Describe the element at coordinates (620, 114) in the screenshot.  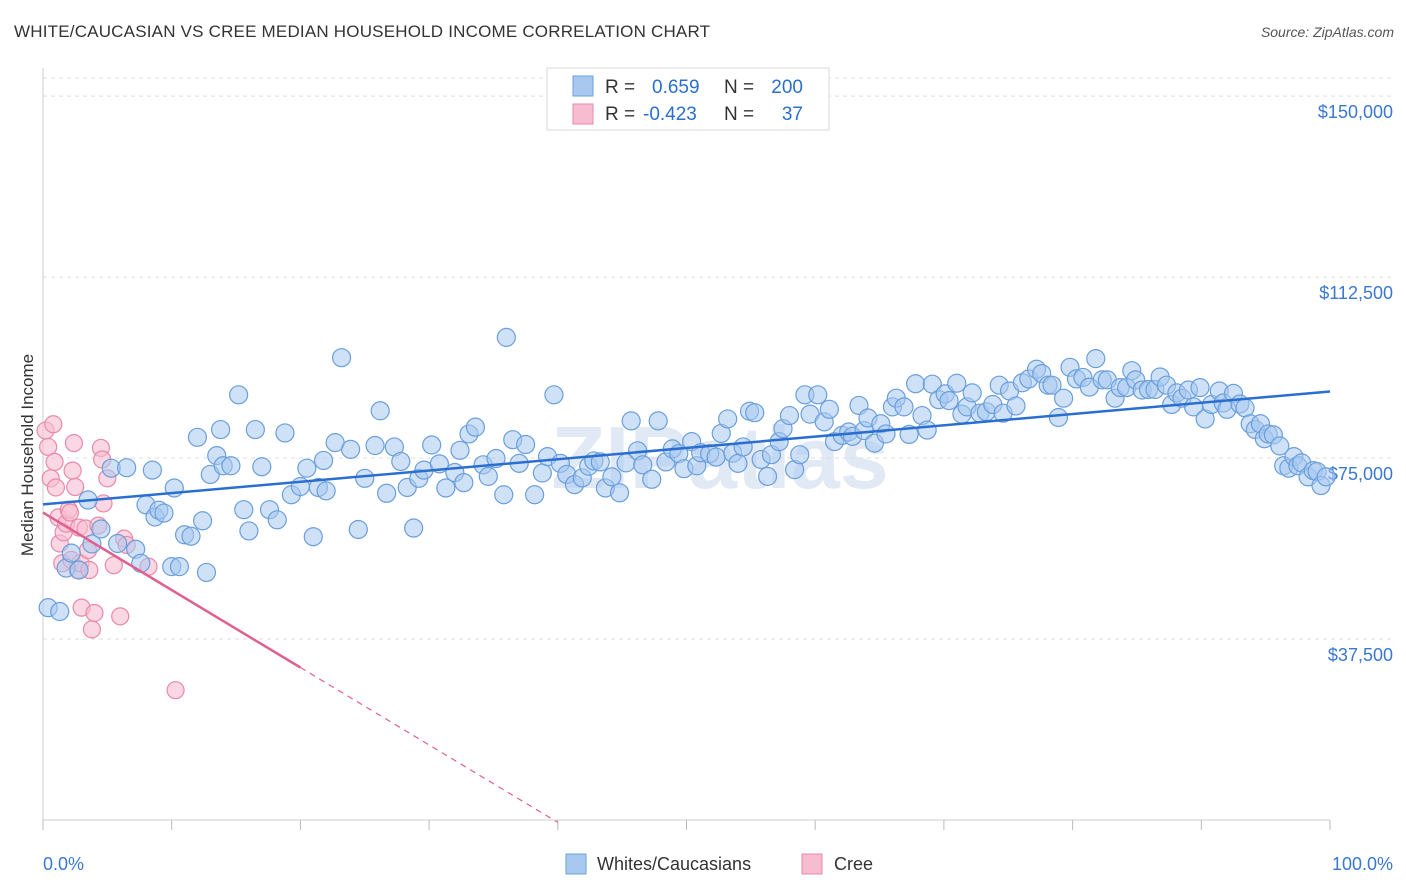
I see `legend-r-label-1: R =` at that location.